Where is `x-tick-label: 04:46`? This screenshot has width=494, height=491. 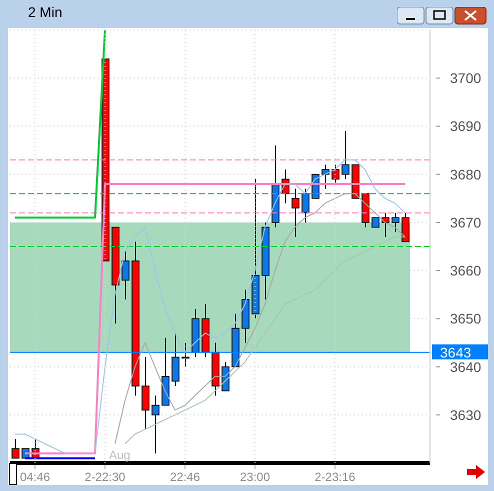
x-tick-label: 04:46 is located at coordinates (35, 477).